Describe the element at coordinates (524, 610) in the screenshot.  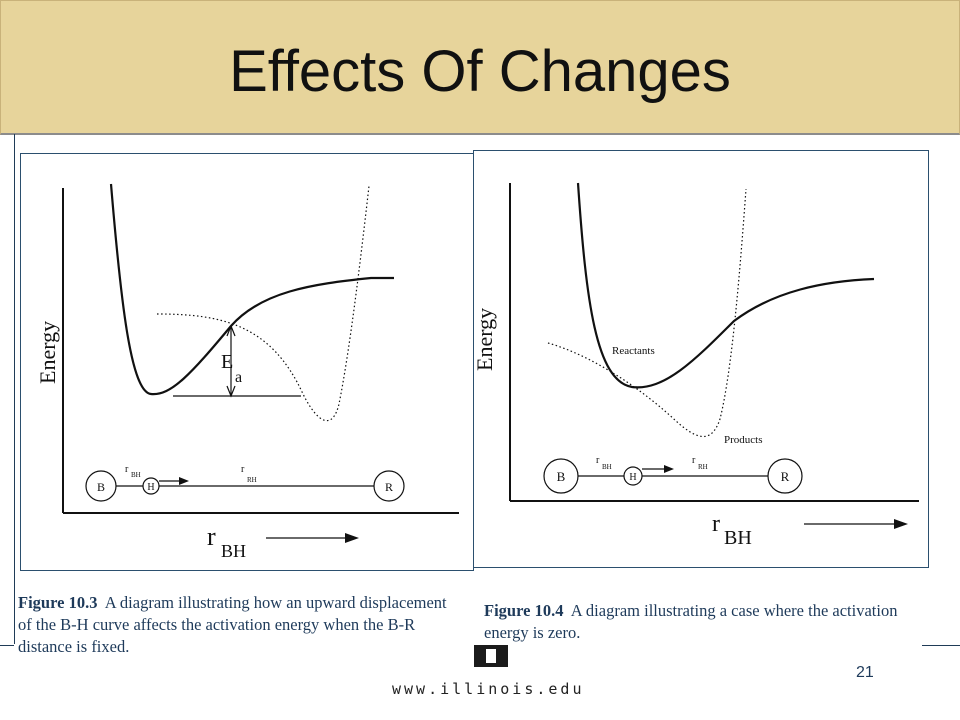
I see `figure-10-4-caption-label: Figure 10.4` at that location.